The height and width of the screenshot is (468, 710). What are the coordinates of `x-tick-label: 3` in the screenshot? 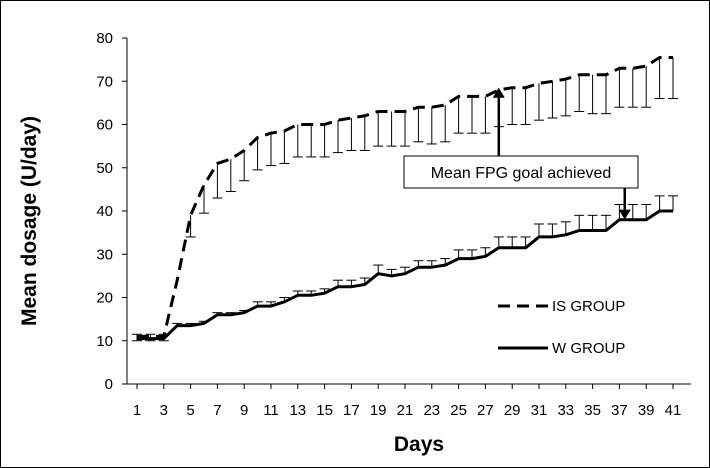 It's located at (164, 410).